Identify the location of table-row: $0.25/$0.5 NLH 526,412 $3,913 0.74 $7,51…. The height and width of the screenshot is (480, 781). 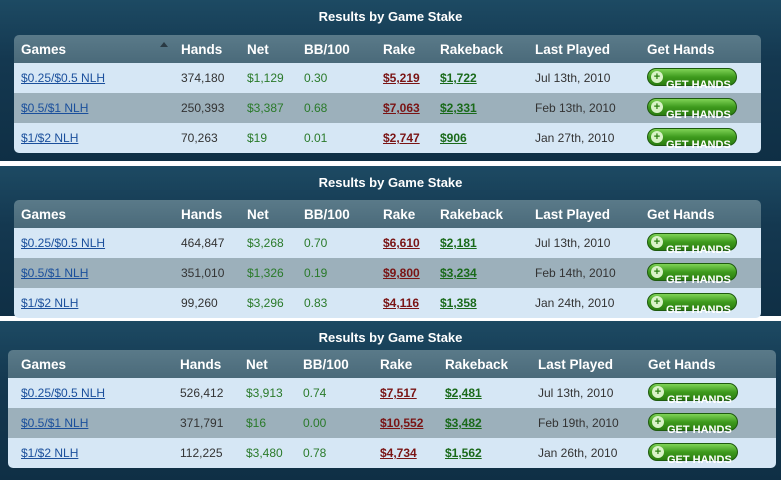
(392, 393).